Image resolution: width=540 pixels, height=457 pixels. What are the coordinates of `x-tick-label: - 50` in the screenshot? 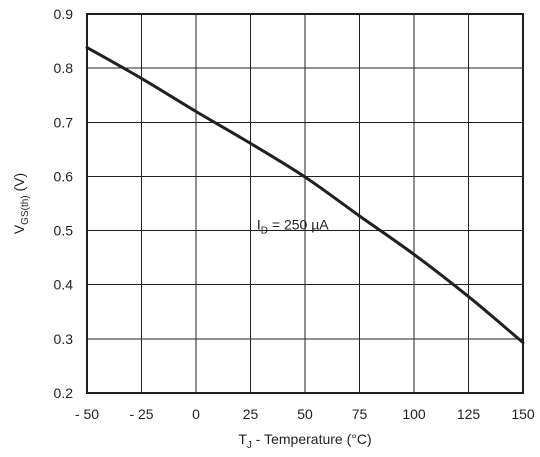 It's located at (87, 414).